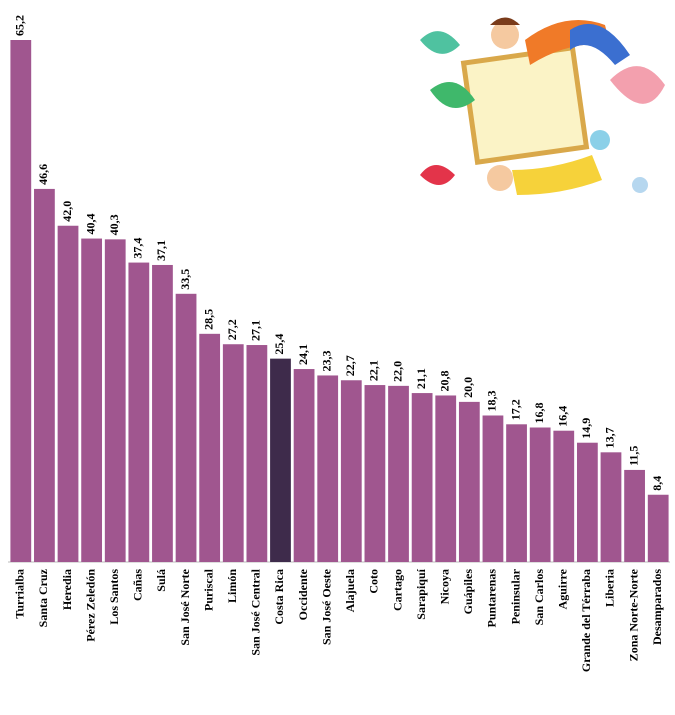  Describe the element at coordinates (492, 598) in the screenshot. I see `x-tick-label: Puntarenas` at that location.